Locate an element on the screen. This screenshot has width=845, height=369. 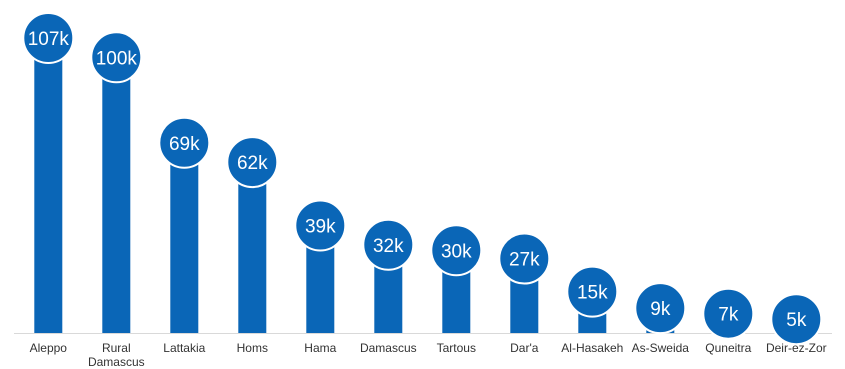
category-label: Dar'a is located at coordinates (524, 348).